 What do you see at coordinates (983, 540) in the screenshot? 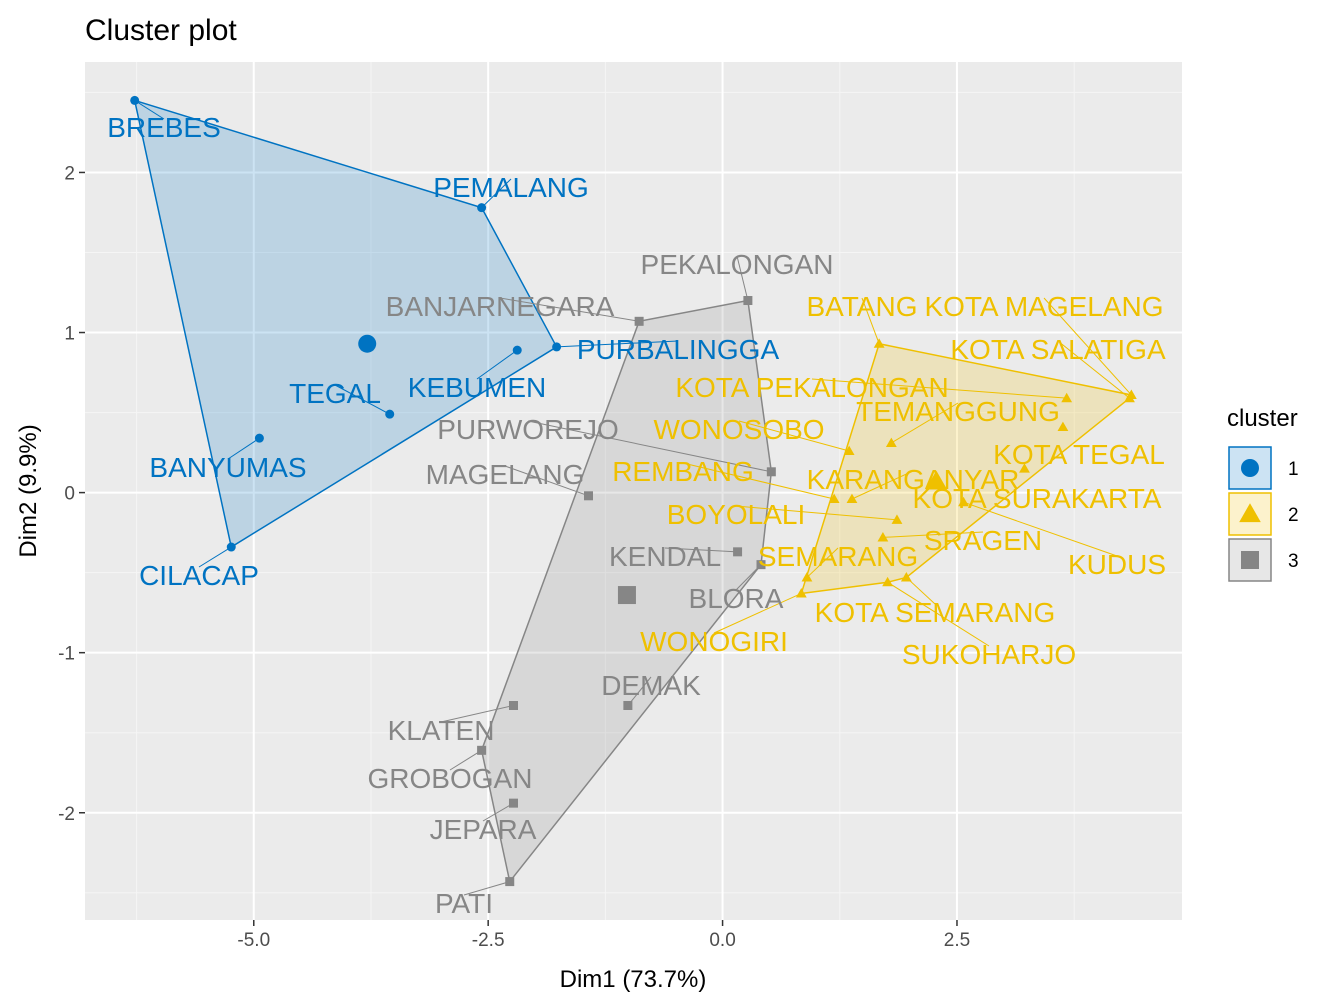
I see `point-label: SRAGEN` at bounding box center [983, 540].